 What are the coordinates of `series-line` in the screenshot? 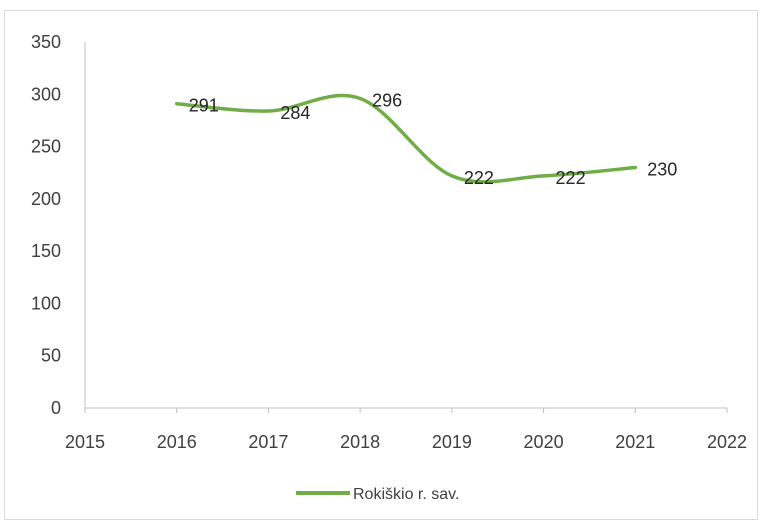 It's located at (406, 138).